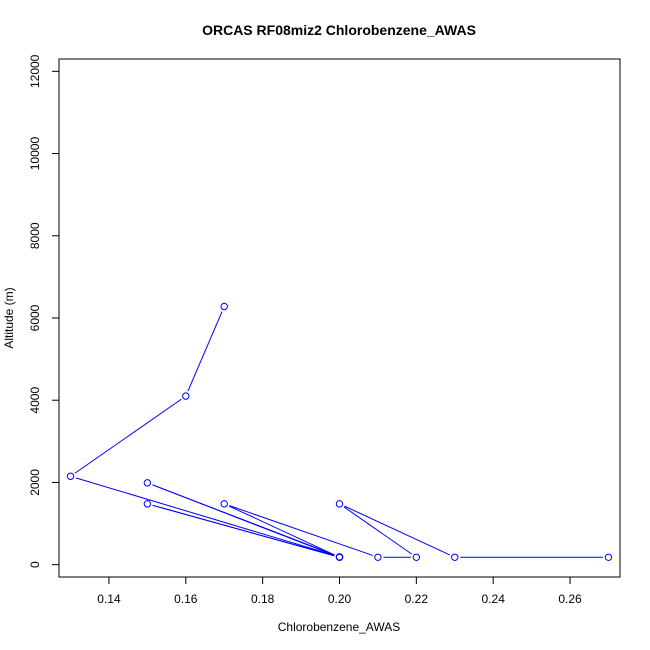  Describe the element at coordinates (35, 235) in the screenshot. I see `y-tick-label: 8000` at that location.